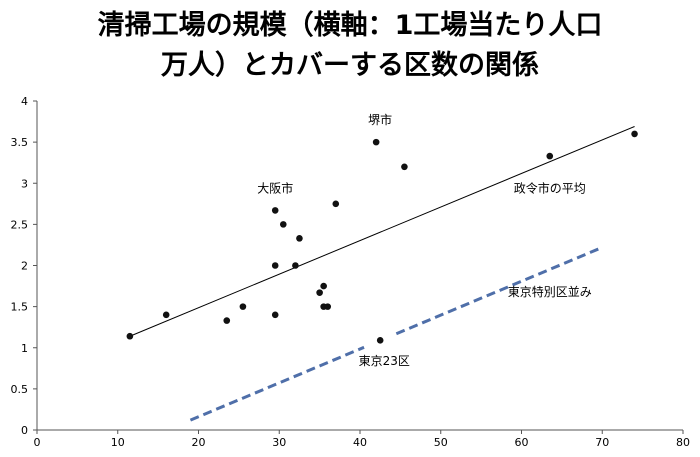 This screenshot has height=457, width=700. Describe the element at coordinates (24, 183) in the screenshot. I see `y-tick-label: 3` at that location.